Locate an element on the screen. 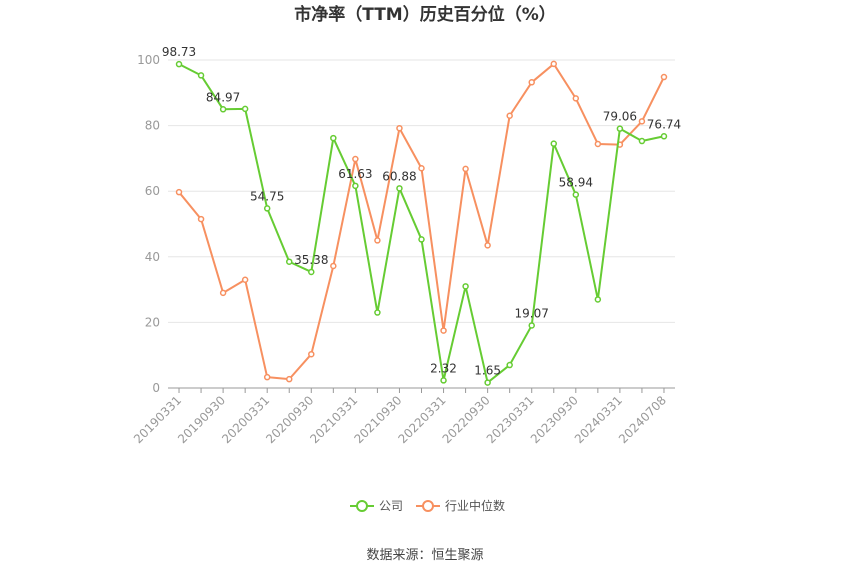 The image size is (850, 575). data-label: 98.73 is located at coordinates (179, 52).